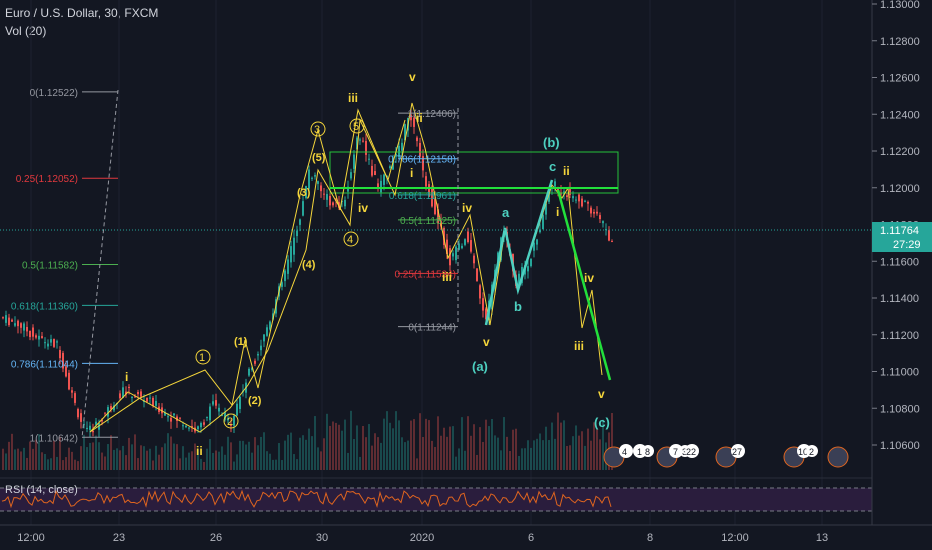 The image size is (932, 550). What do you see at coordinates (480, 366) in the screenshot?
I see `wave-label-teal: (a)` at bounding box center [480, 366].